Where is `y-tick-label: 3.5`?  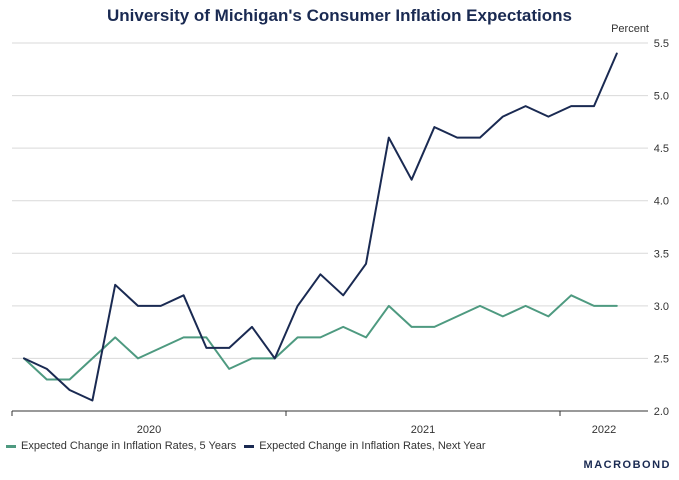 y-tick-label: 3.5 is located at coordinates (661, 254).